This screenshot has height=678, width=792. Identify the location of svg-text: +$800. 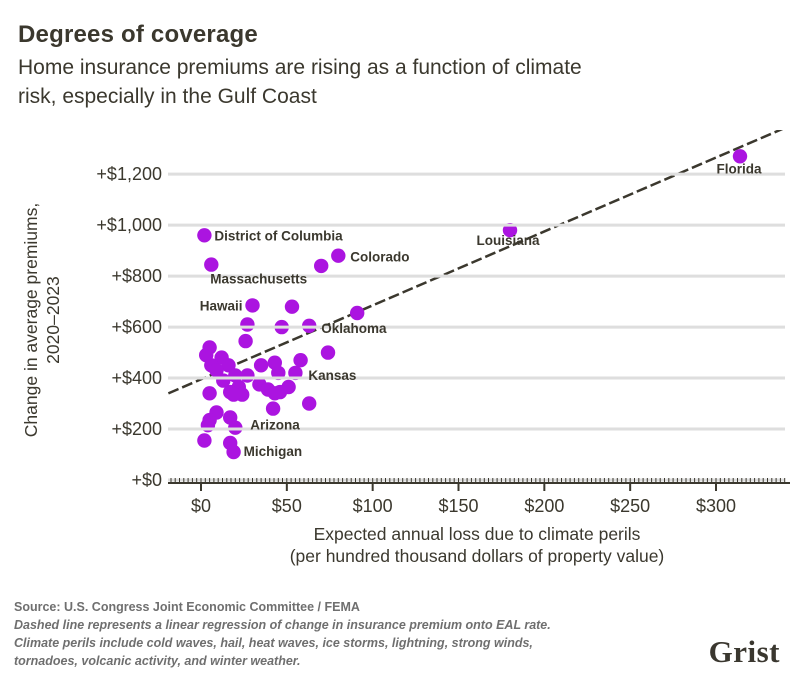
(136, 276).